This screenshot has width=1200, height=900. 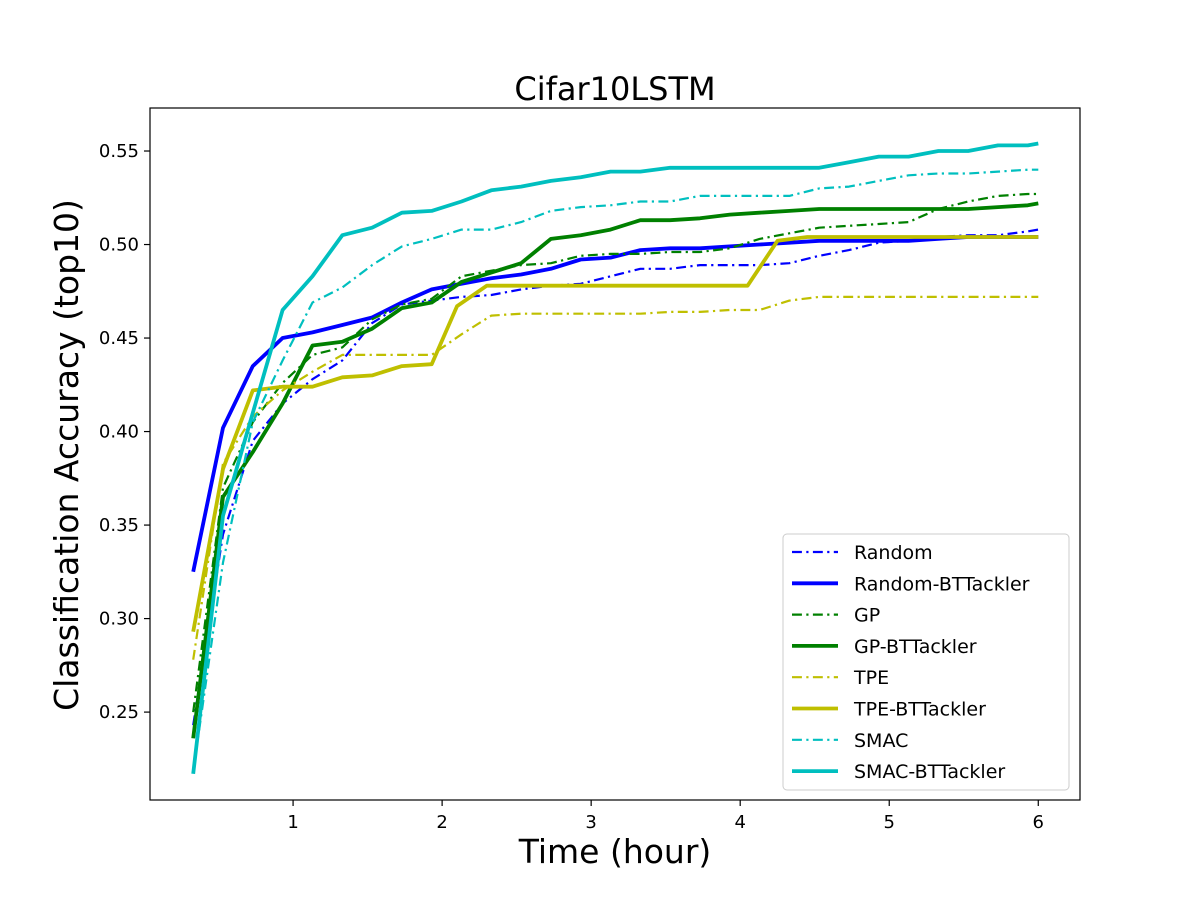 What do you see at coordinates (614, 89) in the screenshot?
I see `chart-title: Cifar10LSTM` at bounding box center [614, 89].